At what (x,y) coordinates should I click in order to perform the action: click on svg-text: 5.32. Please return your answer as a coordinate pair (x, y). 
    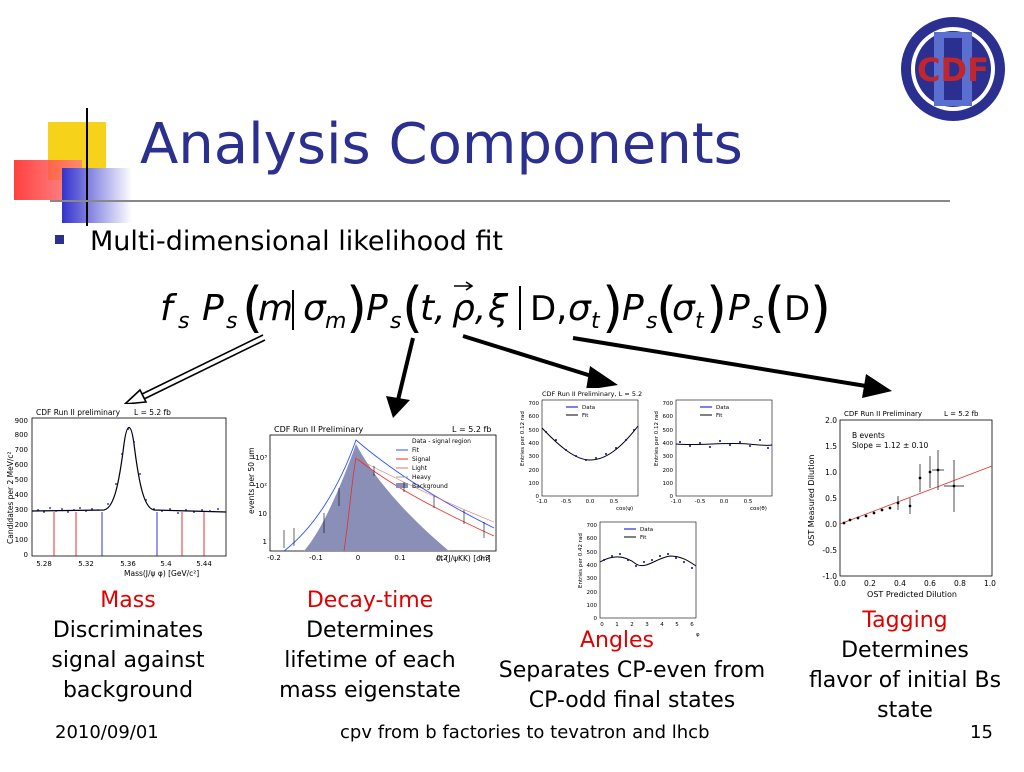
    Looking at the image, I should click on (86, 564).